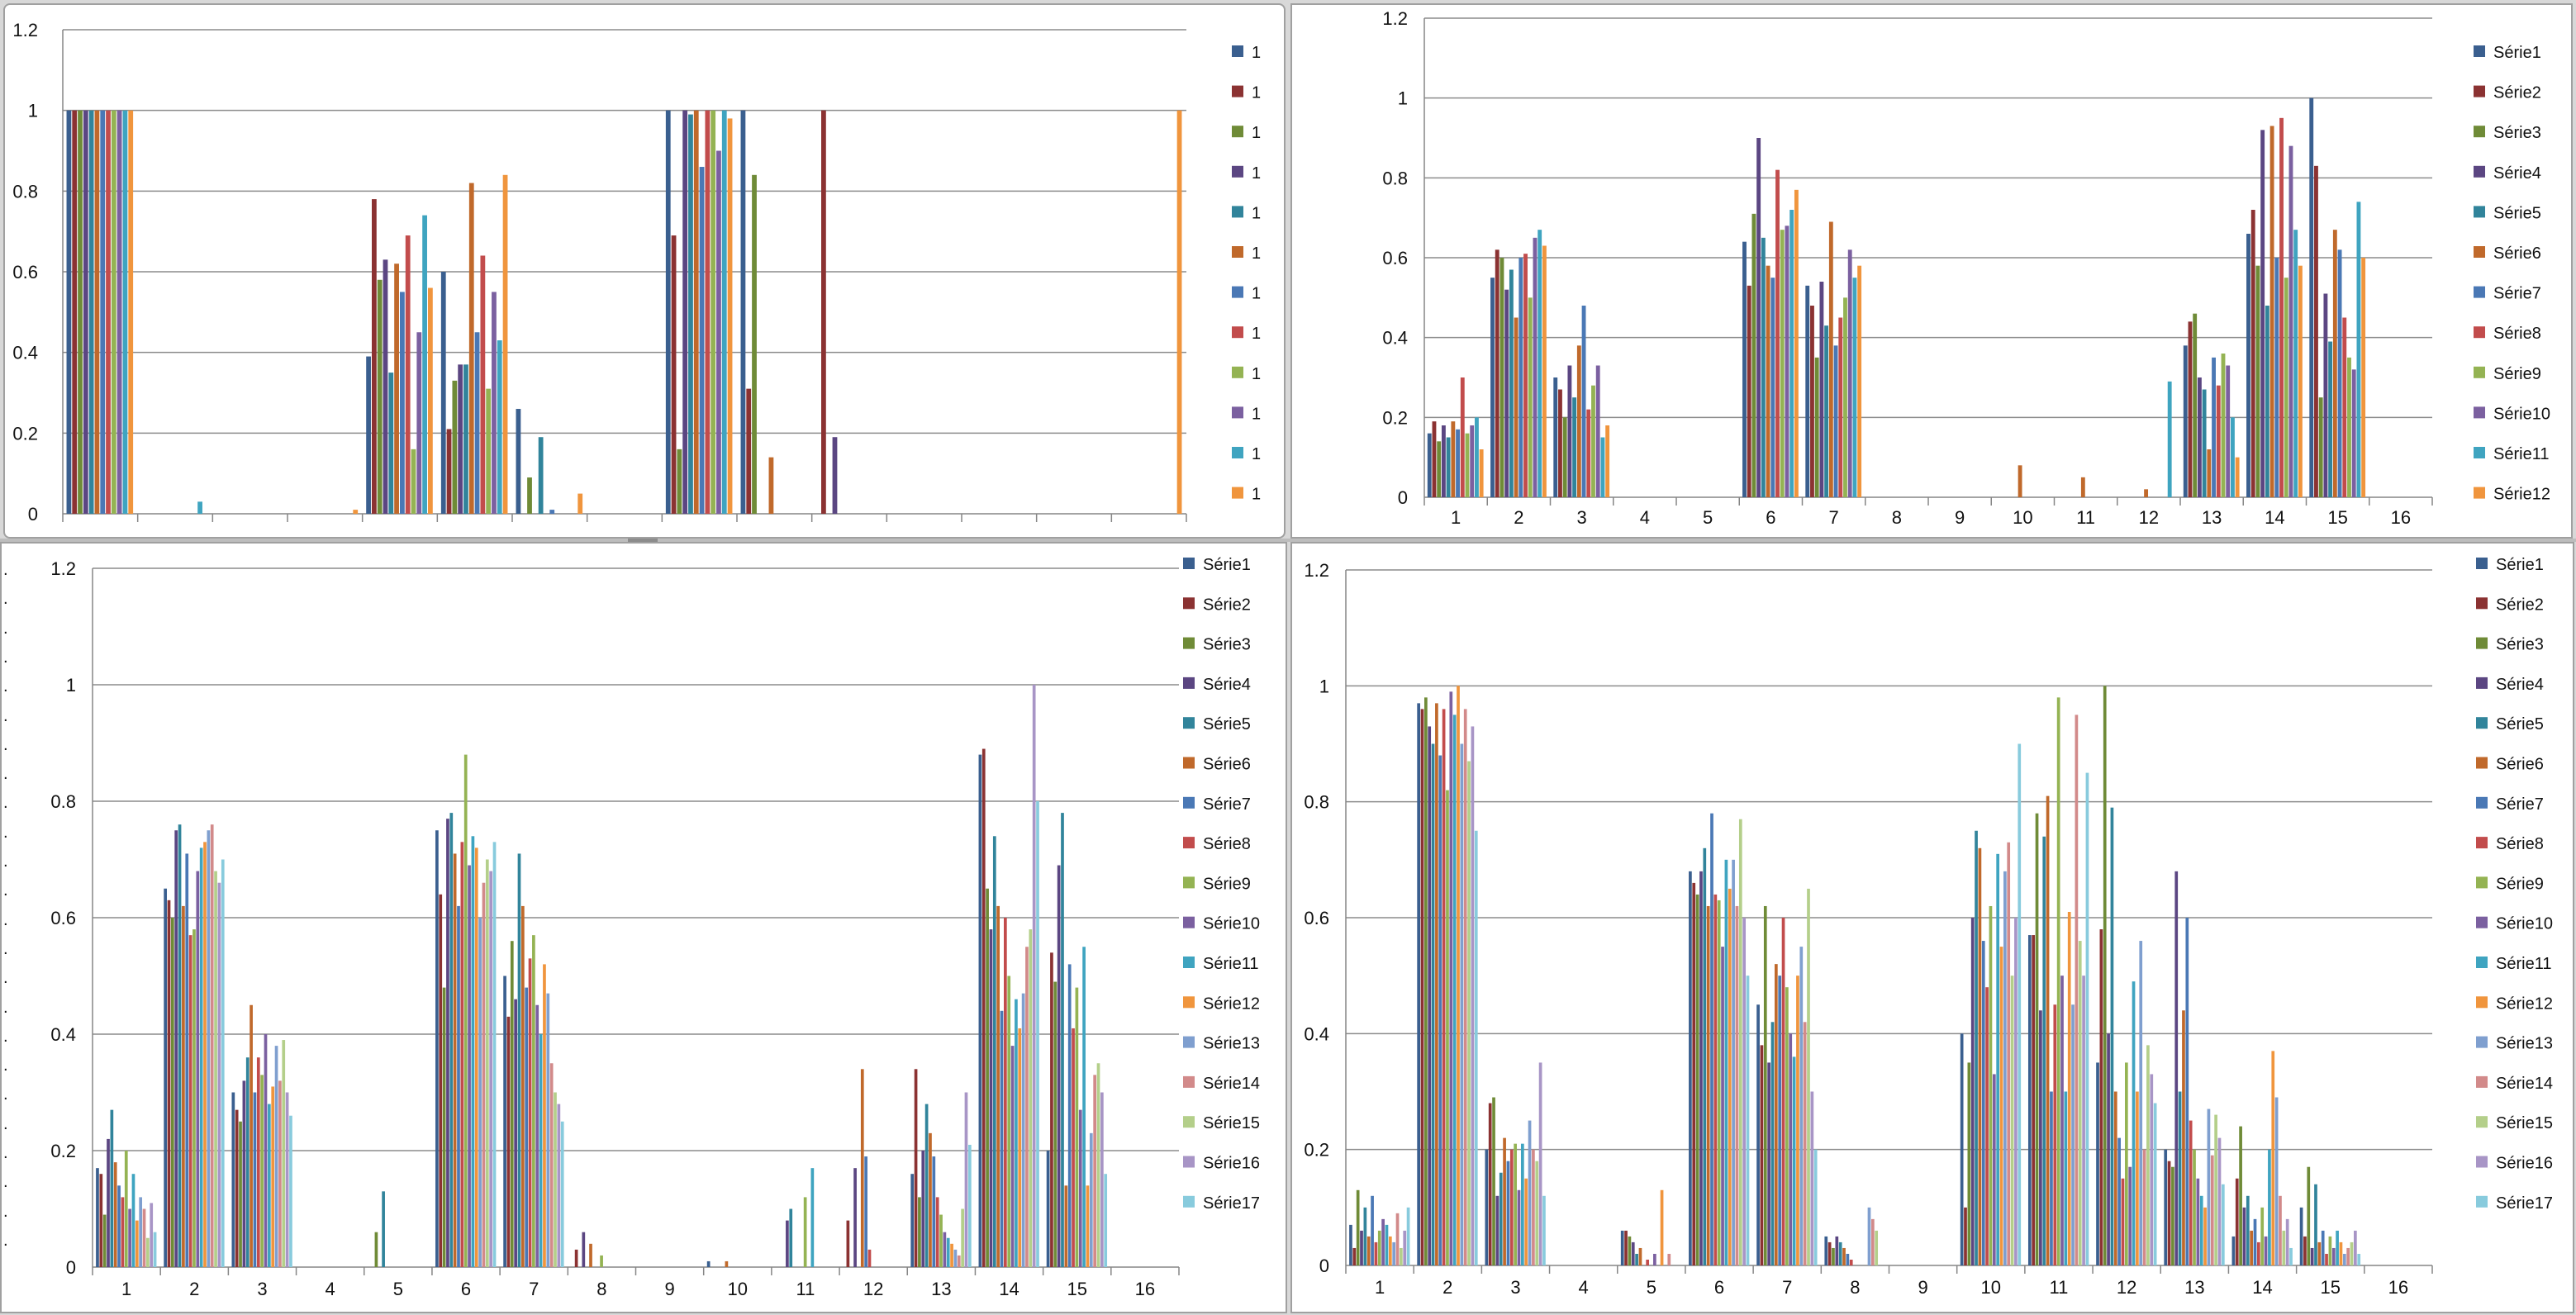  I want to click on splitter-grip, so click(643, 540).